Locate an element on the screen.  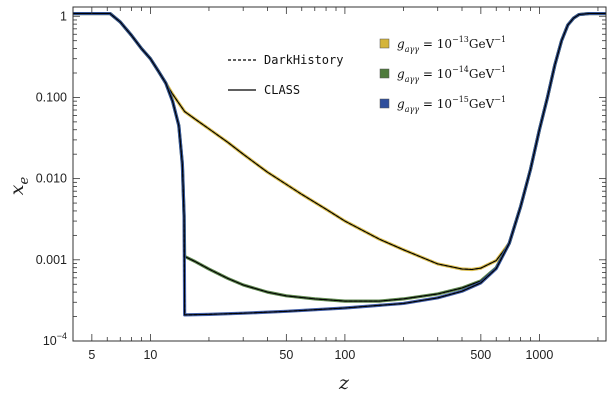
y-axis-label-sub: e is located at coordinates (24, 180).